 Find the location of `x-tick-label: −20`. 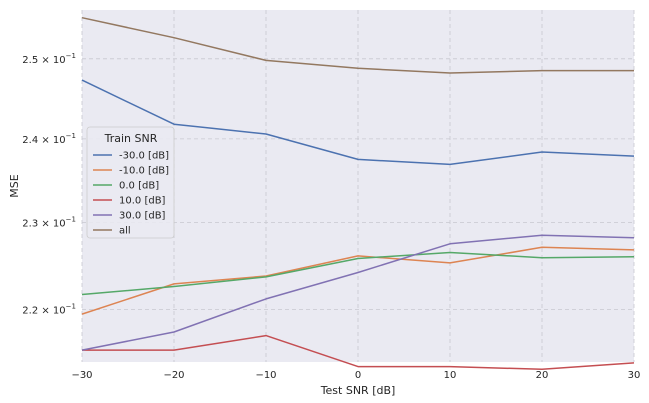

x-tick-label: −20 is located at coordinates (173, 375).